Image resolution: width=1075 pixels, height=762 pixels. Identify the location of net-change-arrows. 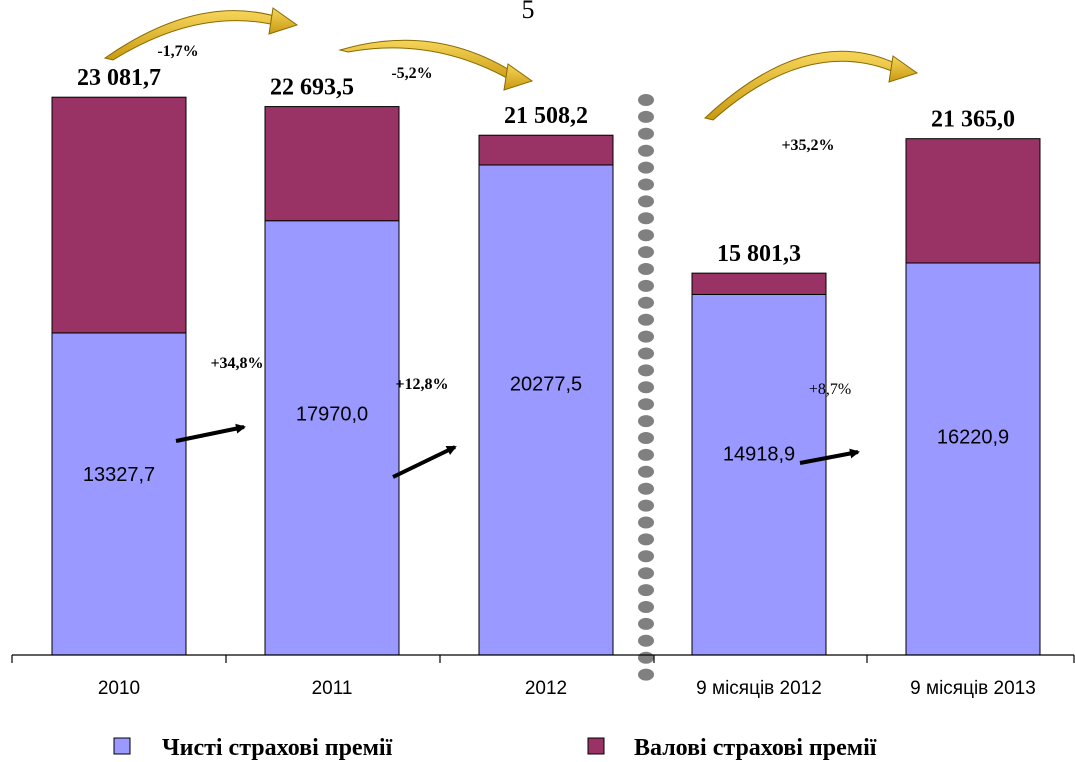
(517, 451).